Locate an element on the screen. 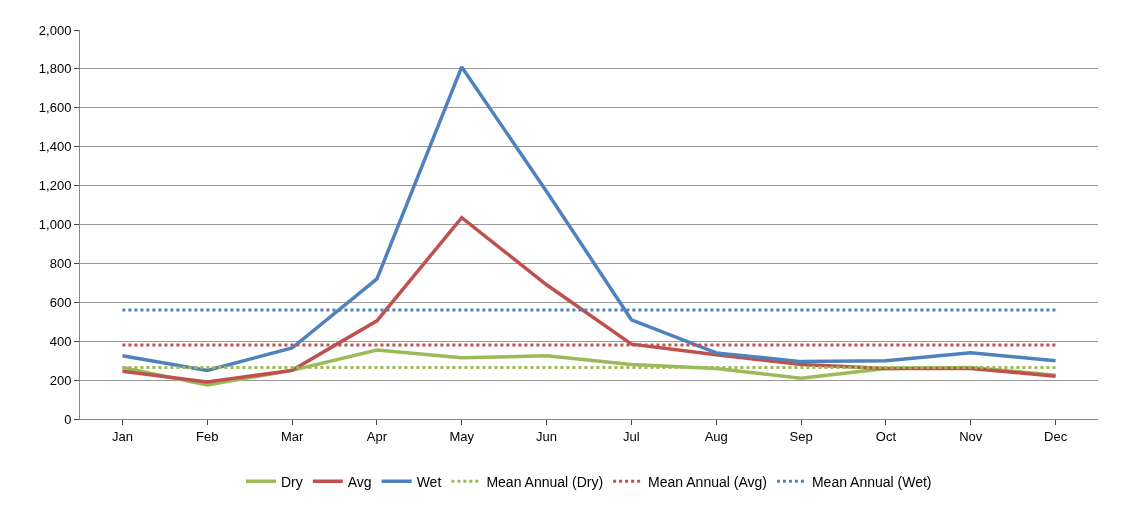 This screenshot has width=1128, height=510. y-tick-label: 1,400 is located at coordinates (55, 147).